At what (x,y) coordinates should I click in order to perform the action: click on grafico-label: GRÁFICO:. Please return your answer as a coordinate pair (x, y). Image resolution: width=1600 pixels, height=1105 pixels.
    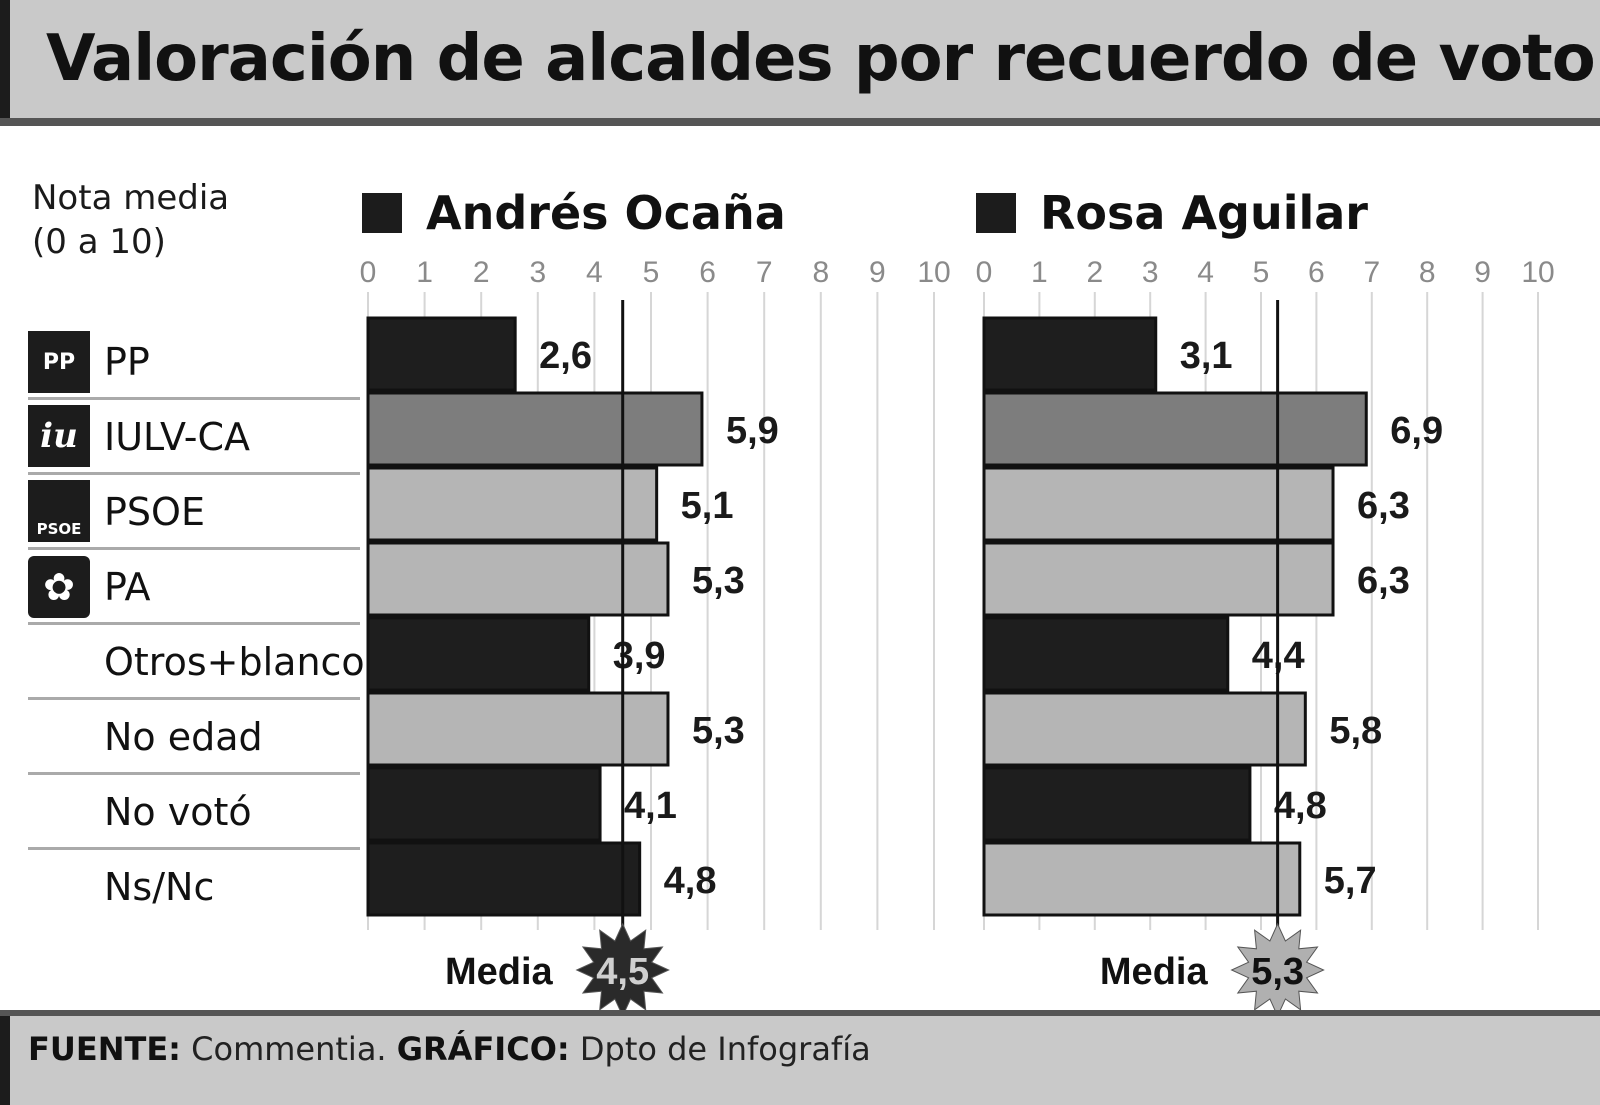
    Looking at the image, I should click on (483, 1049).